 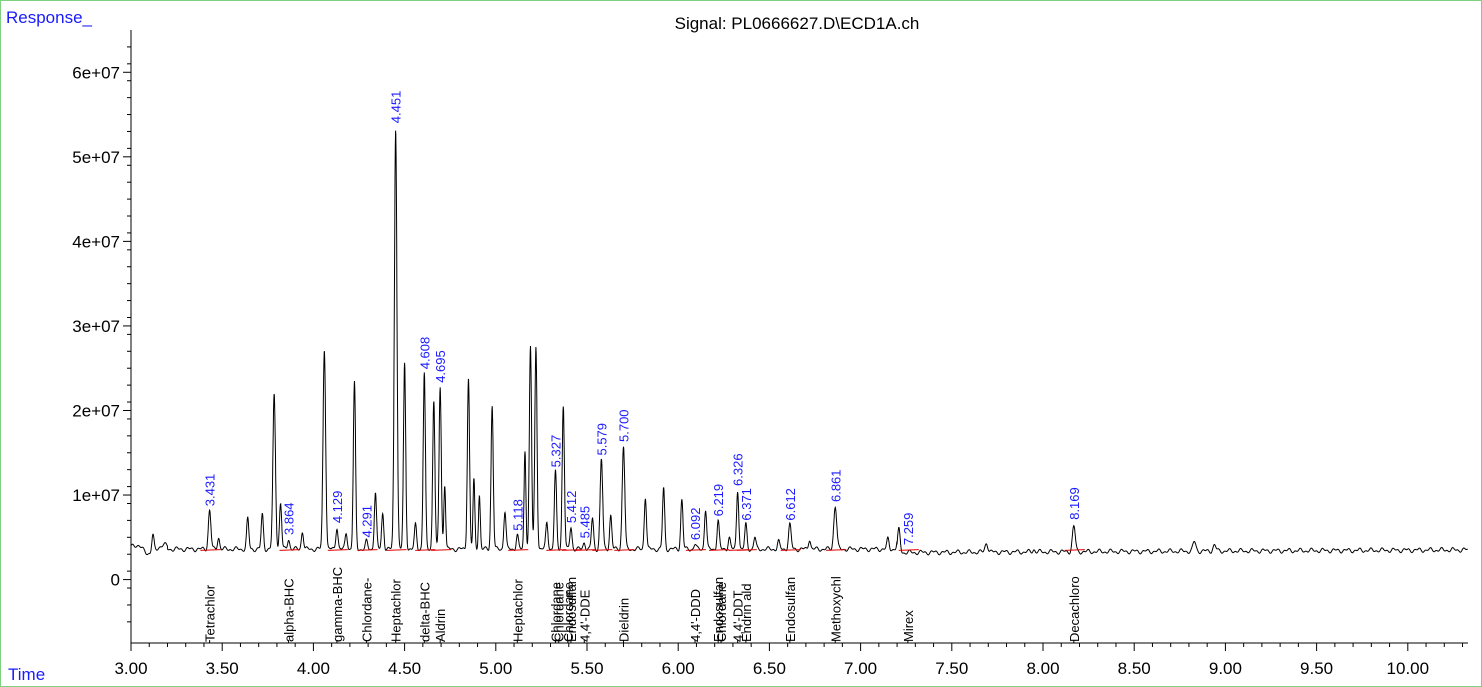 I want to click on x-tick-label: 9.00, so click(x=1225, y=668).